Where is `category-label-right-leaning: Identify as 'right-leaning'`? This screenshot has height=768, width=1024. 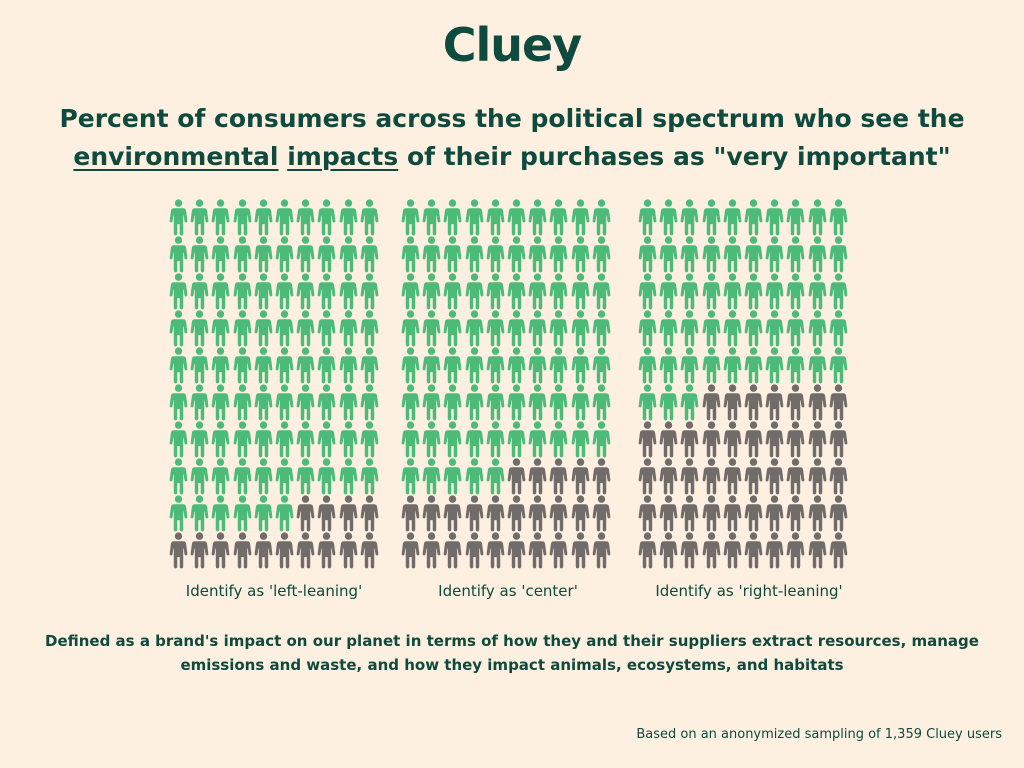
category-label-right-leaning: Identify as 'right-leaning' is located at coordinates (749, 591).